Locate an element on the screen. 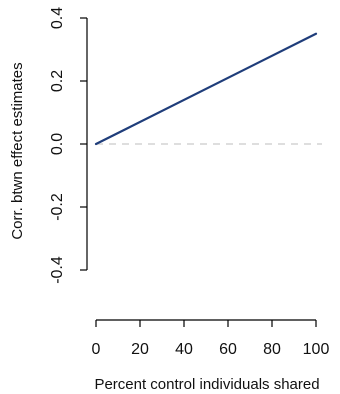 Image resolution: width=340 pixels, height=394 pixels. y-axis: -0.4 -0.2 0.0 0.2 0.4 is located at coordinates (68, 145).